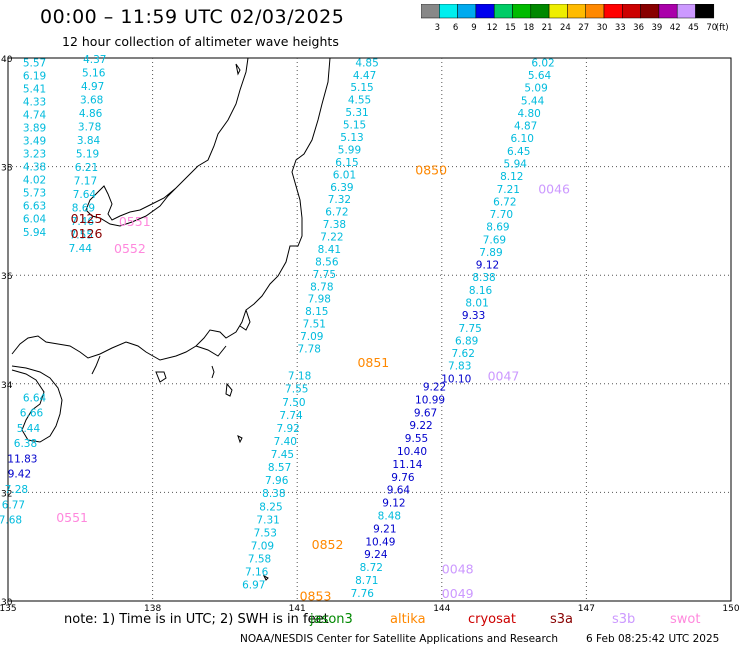 The width and height of the screenshot is (740, 650). What do you see at coordinates (624, 619) in the screenshot?
I see `sat-label-s3b: s3b` at bounding box center [624, 619].